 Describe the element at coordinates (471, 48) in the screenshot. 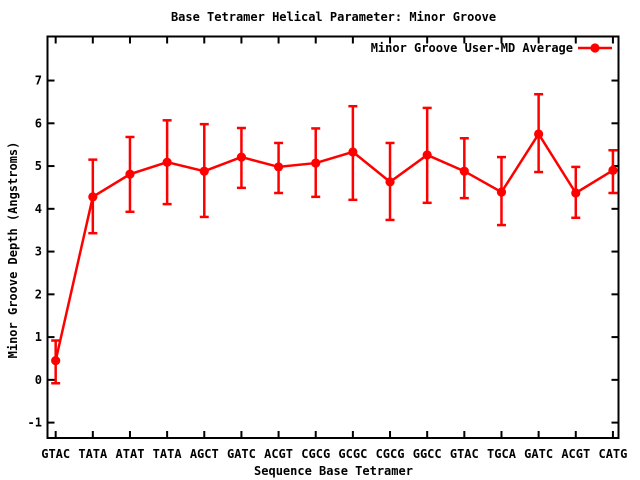

I see `legend-series-label: Minor Groove User-MD Average` at that location.